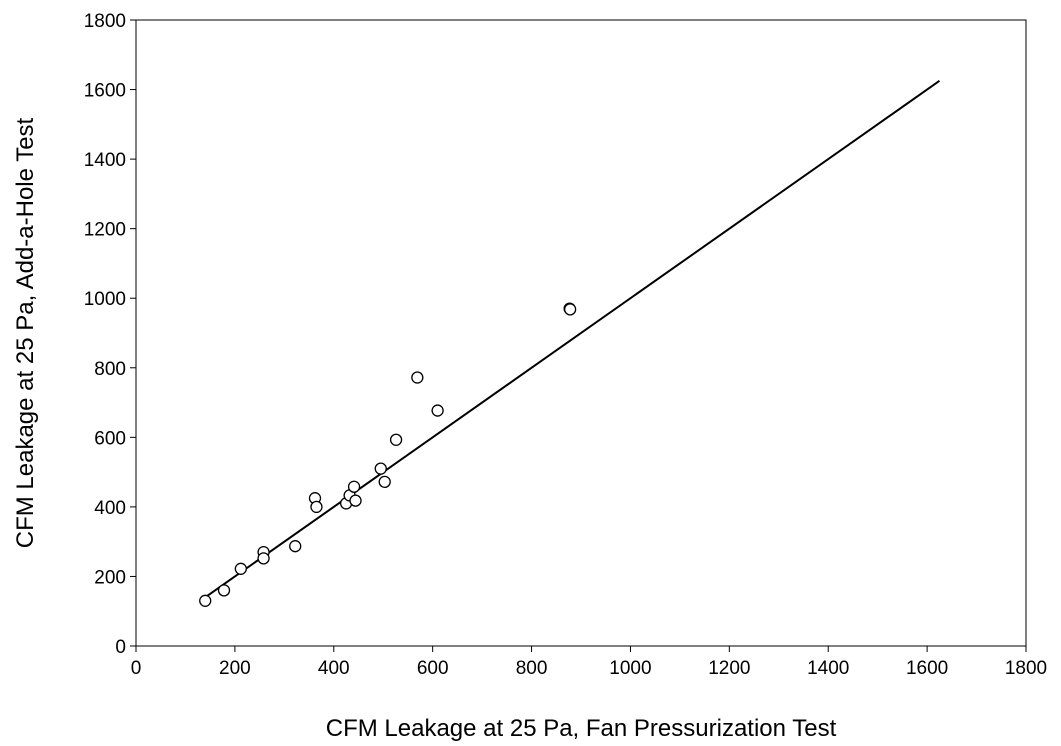  What do you see at coordinates (235, 668) in the screenshot?
I see `x-tick-label: 200` at bounding box center [235, 668].